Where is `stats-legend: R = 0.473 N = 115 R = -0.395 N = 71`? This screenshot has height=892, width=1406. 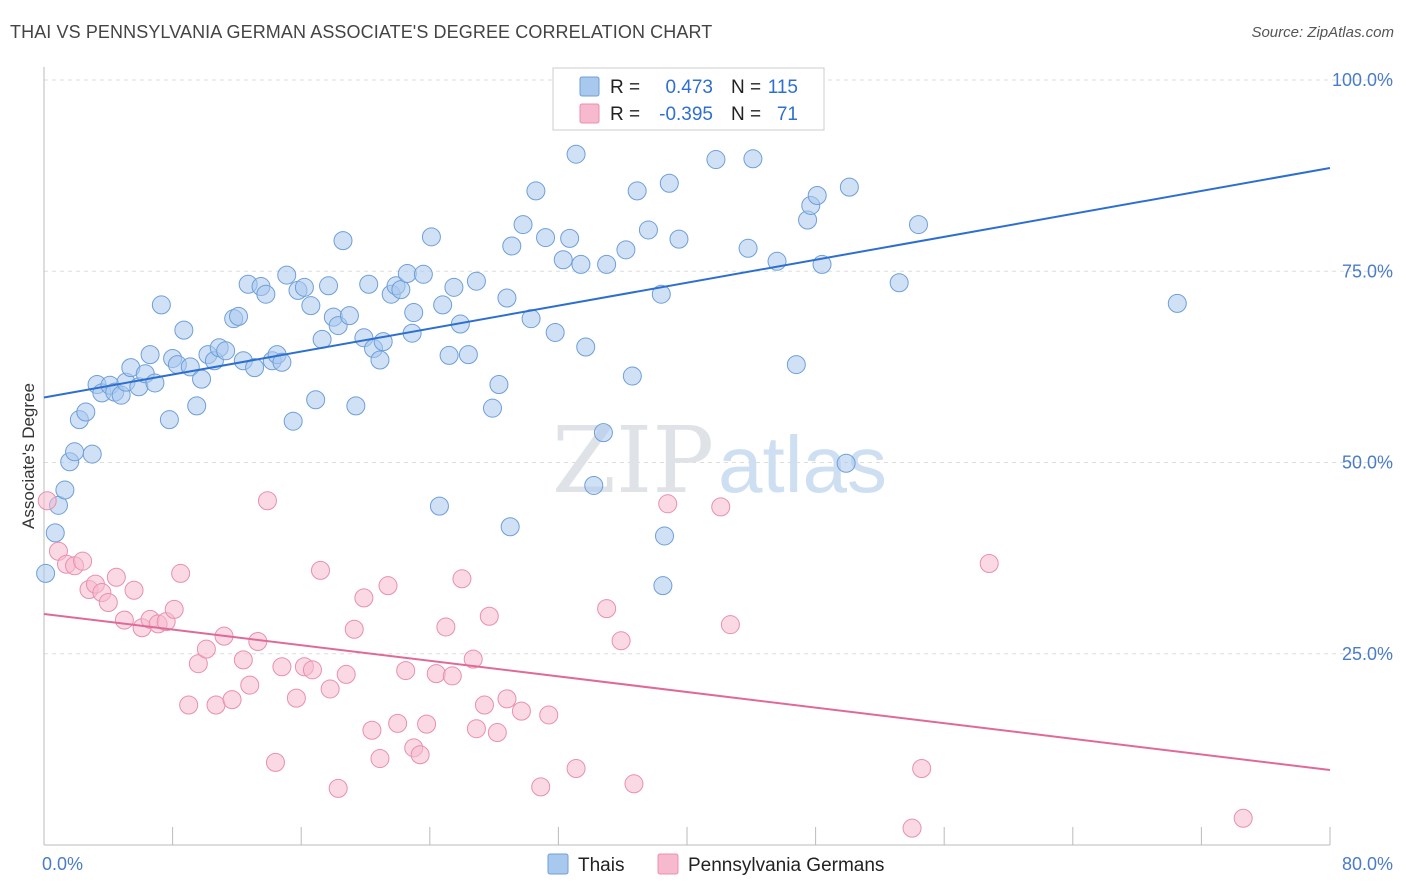
stats-legend: R = 0.473 N = 115 R = -0.395 N = 71 is located at coordinates (688, 99).